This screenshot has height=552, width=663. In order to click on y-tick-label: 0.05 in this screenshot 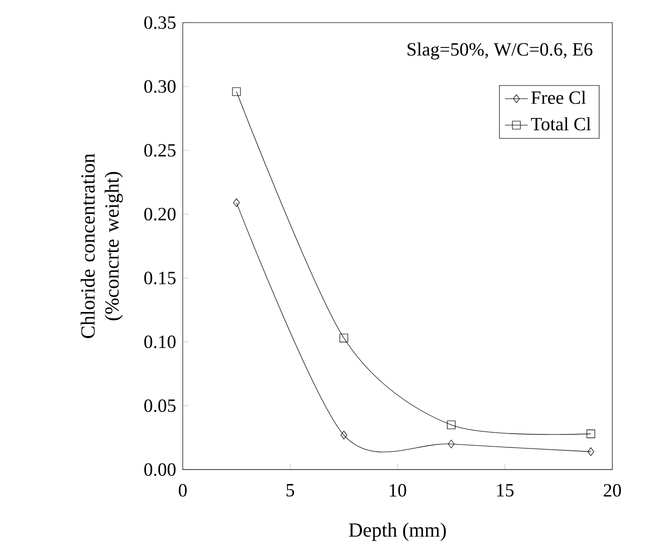, I will do `click(160, 405)`.